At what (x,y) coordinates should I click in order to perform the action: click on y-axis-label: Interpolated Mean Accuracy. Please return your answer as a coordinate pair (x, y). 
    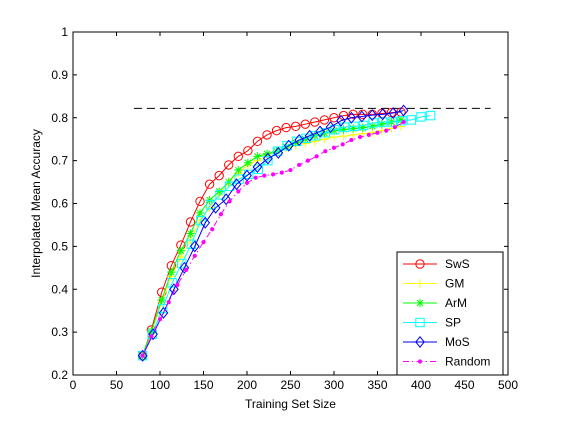
    Looking at the image, I should click on (36, 203).